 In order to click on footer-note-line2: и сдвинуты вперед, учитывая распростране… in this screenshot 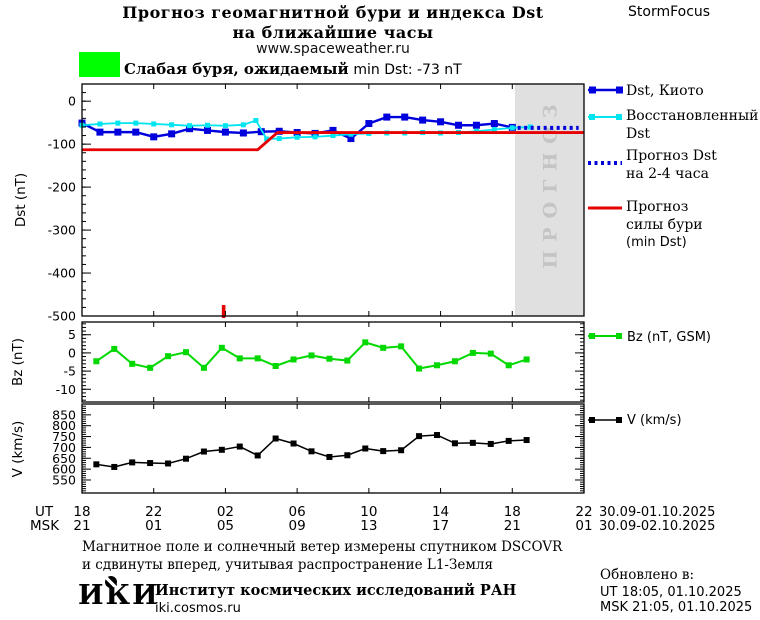, I will do `click(287, 565)`.